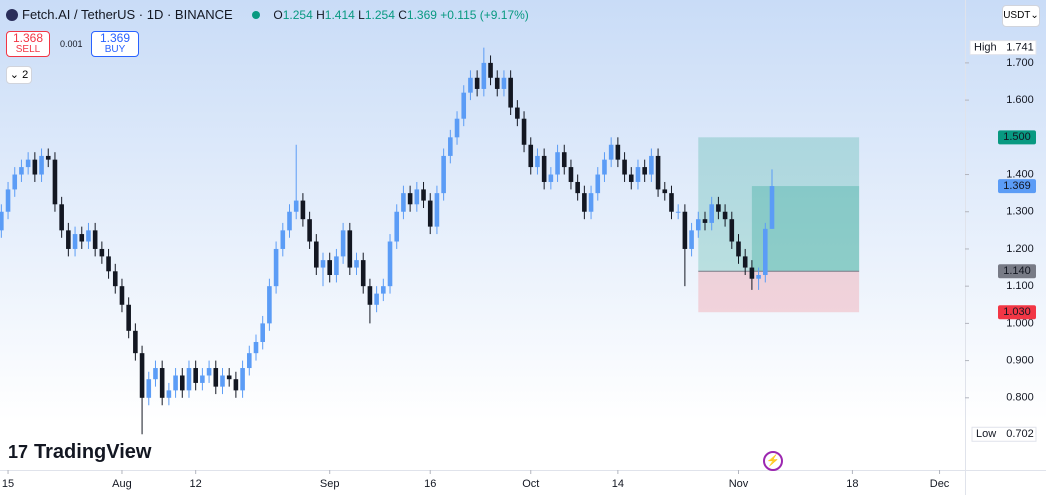 The image size is (1046, 495). What do you see at coordinates (1017, 186) in the screenshot?
I see `price-tag-label: 1.369` at bounding box center [1017, 186].